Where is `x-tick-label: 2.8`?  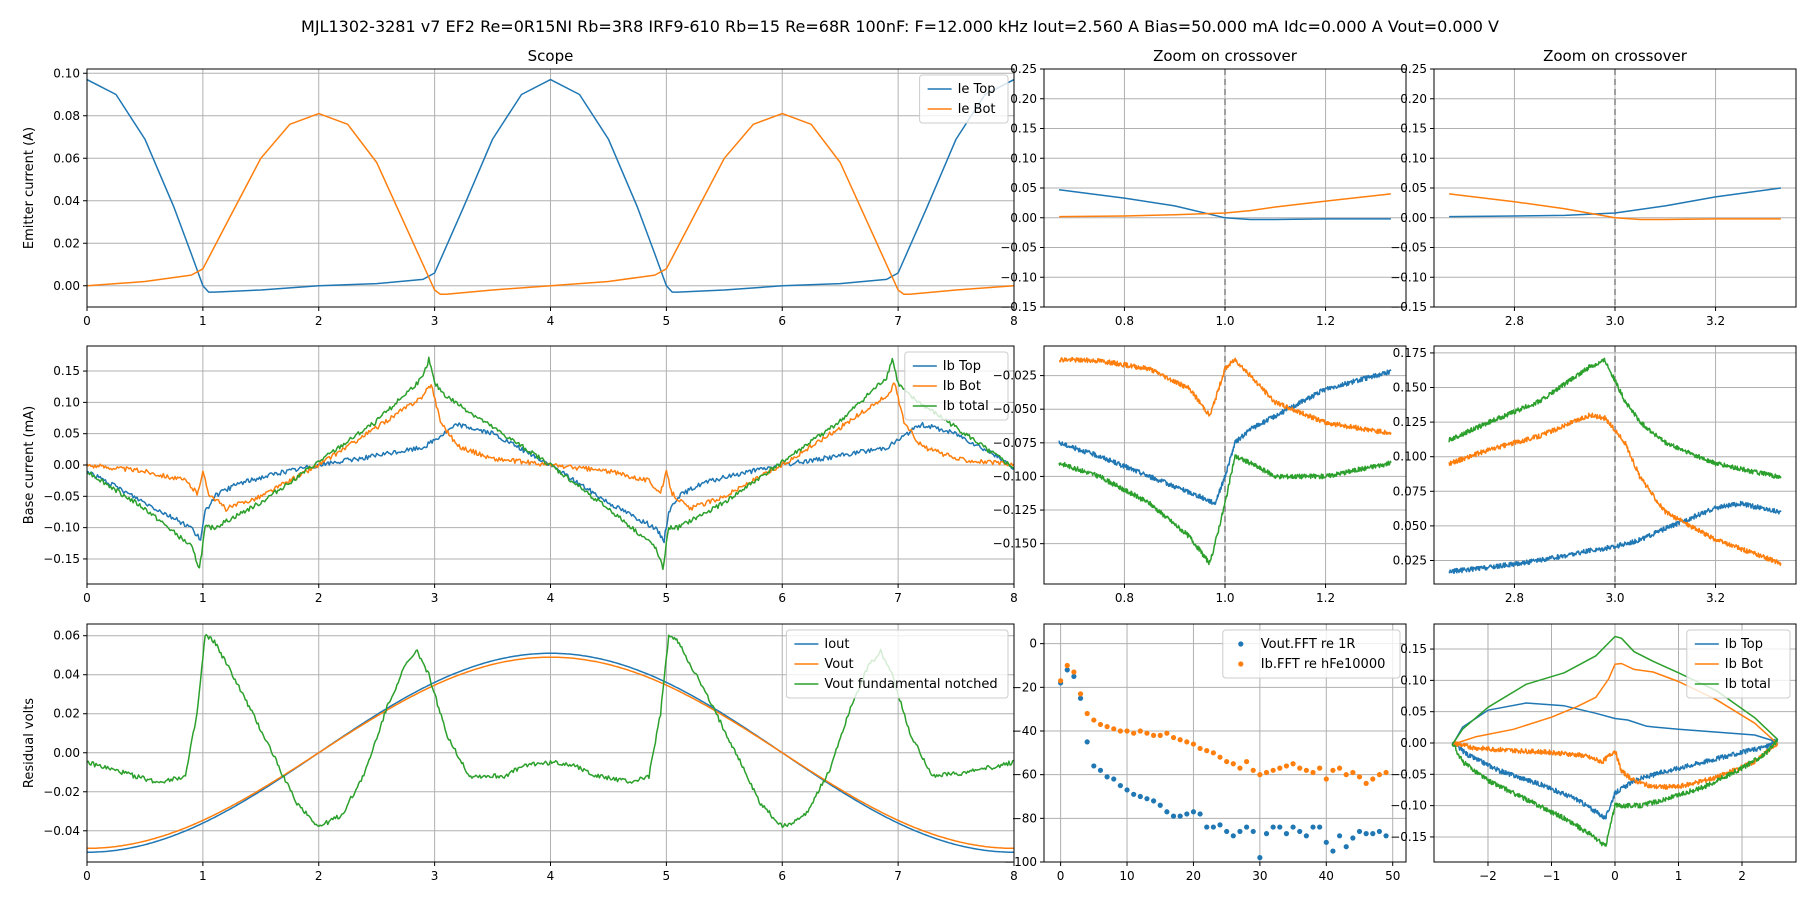 x-tick-label: 2.8 is located at coordinates (1514, 598).